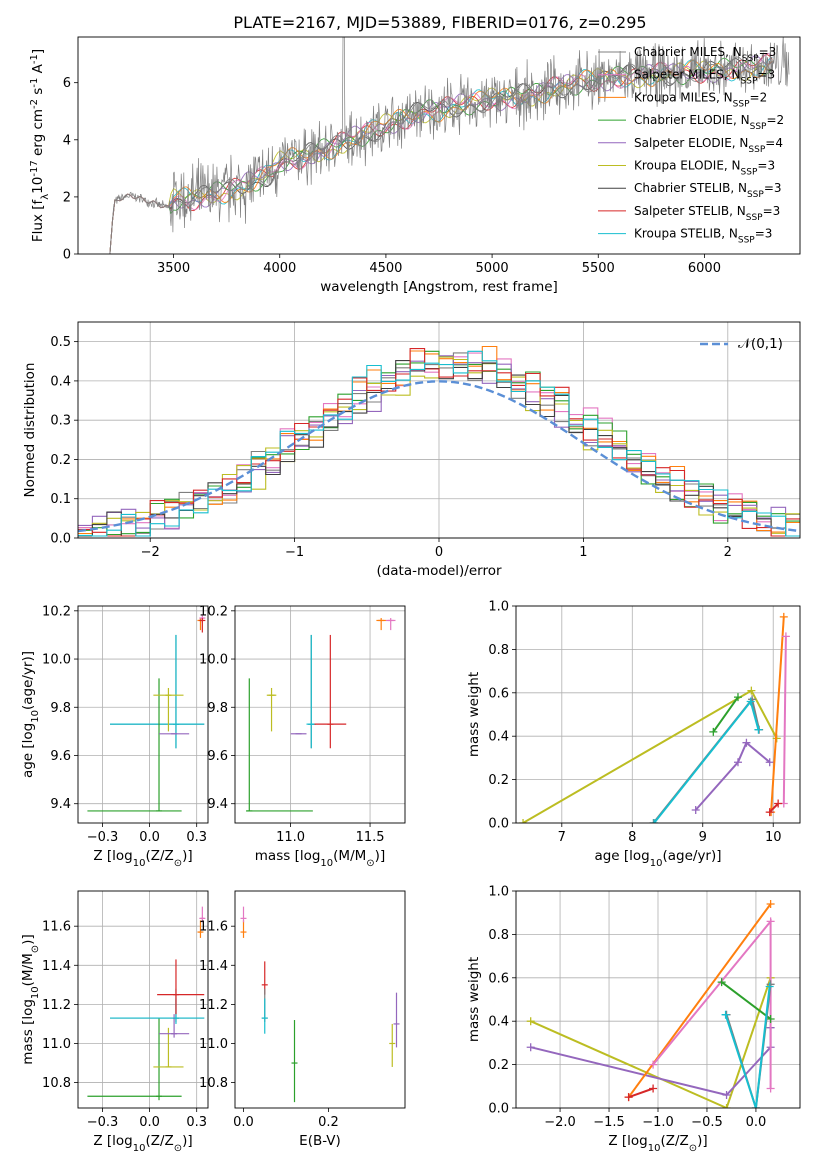 The height and width of the screenshot is (1170, 819). Describe the element at coordinates (30, 430) in the screenshot. I see `y-axis-label: Normed distribution` at that location.